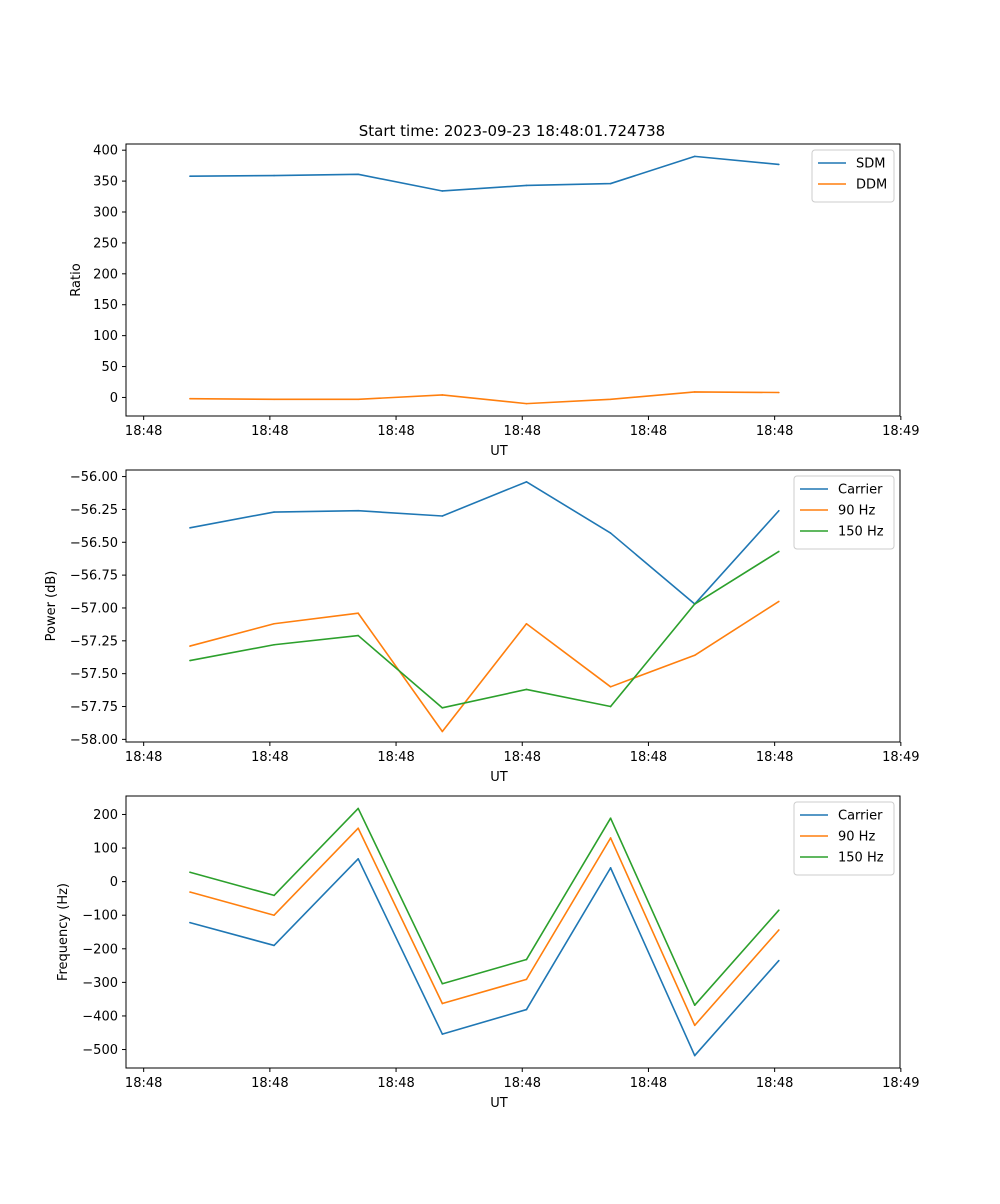 The width and height of the screenshot is (1000, 1204). What do you see at coordinates (94, 641) in the screenshot?
I see `y-tick-label: −57.25` at bounding box center [94, 641].